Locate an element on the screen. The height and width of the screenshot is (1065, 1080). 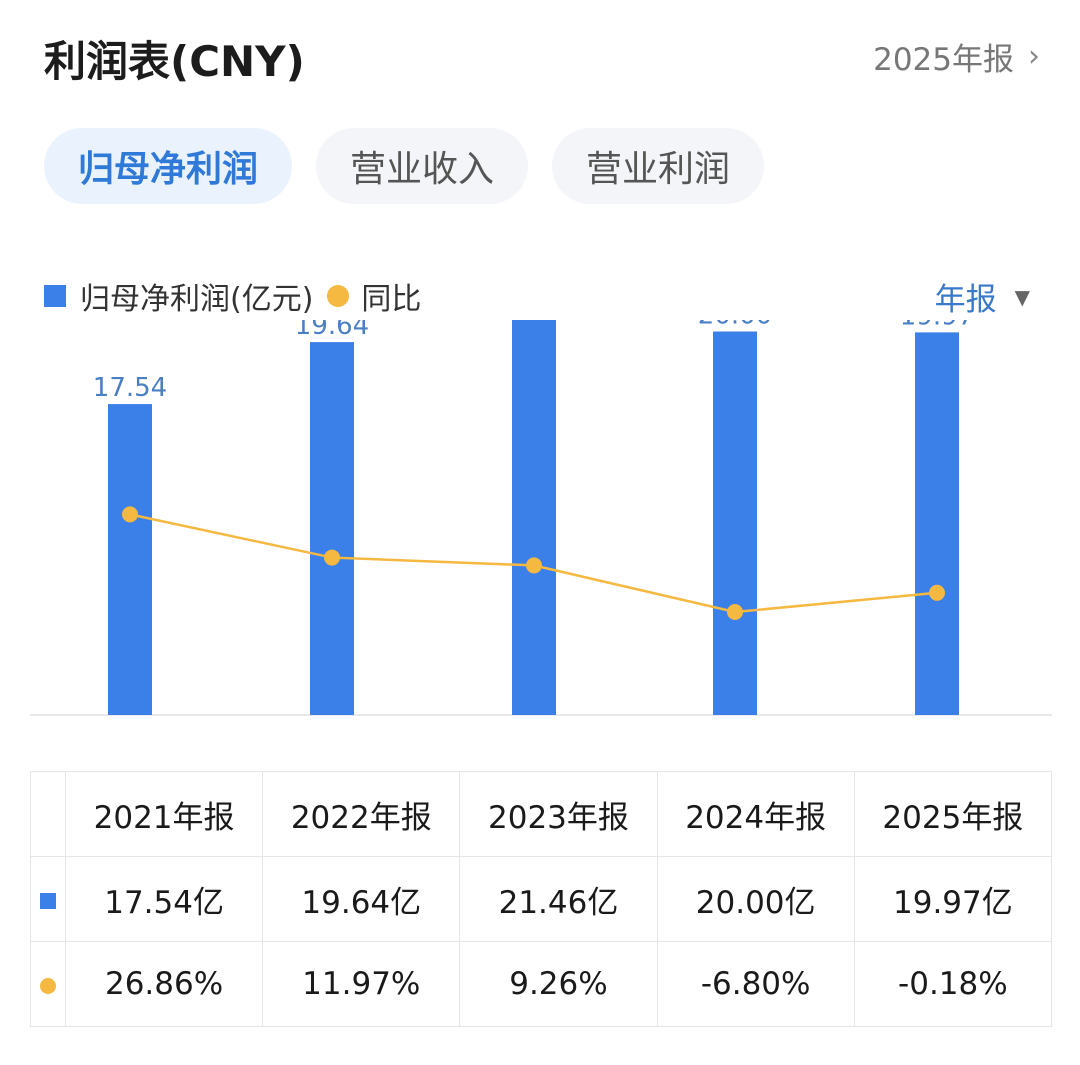
chevron-right-icon: › is located at coordinates (1034, 56).